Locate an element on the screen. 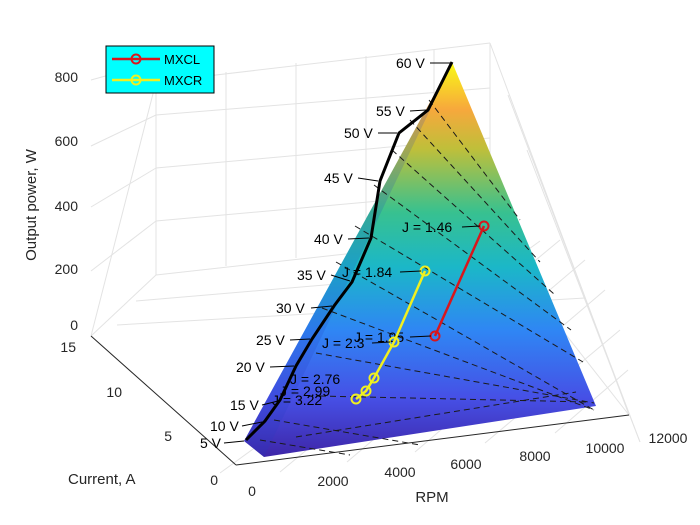  voltage-label-10: 10 V is located at coordinates (224, 426).